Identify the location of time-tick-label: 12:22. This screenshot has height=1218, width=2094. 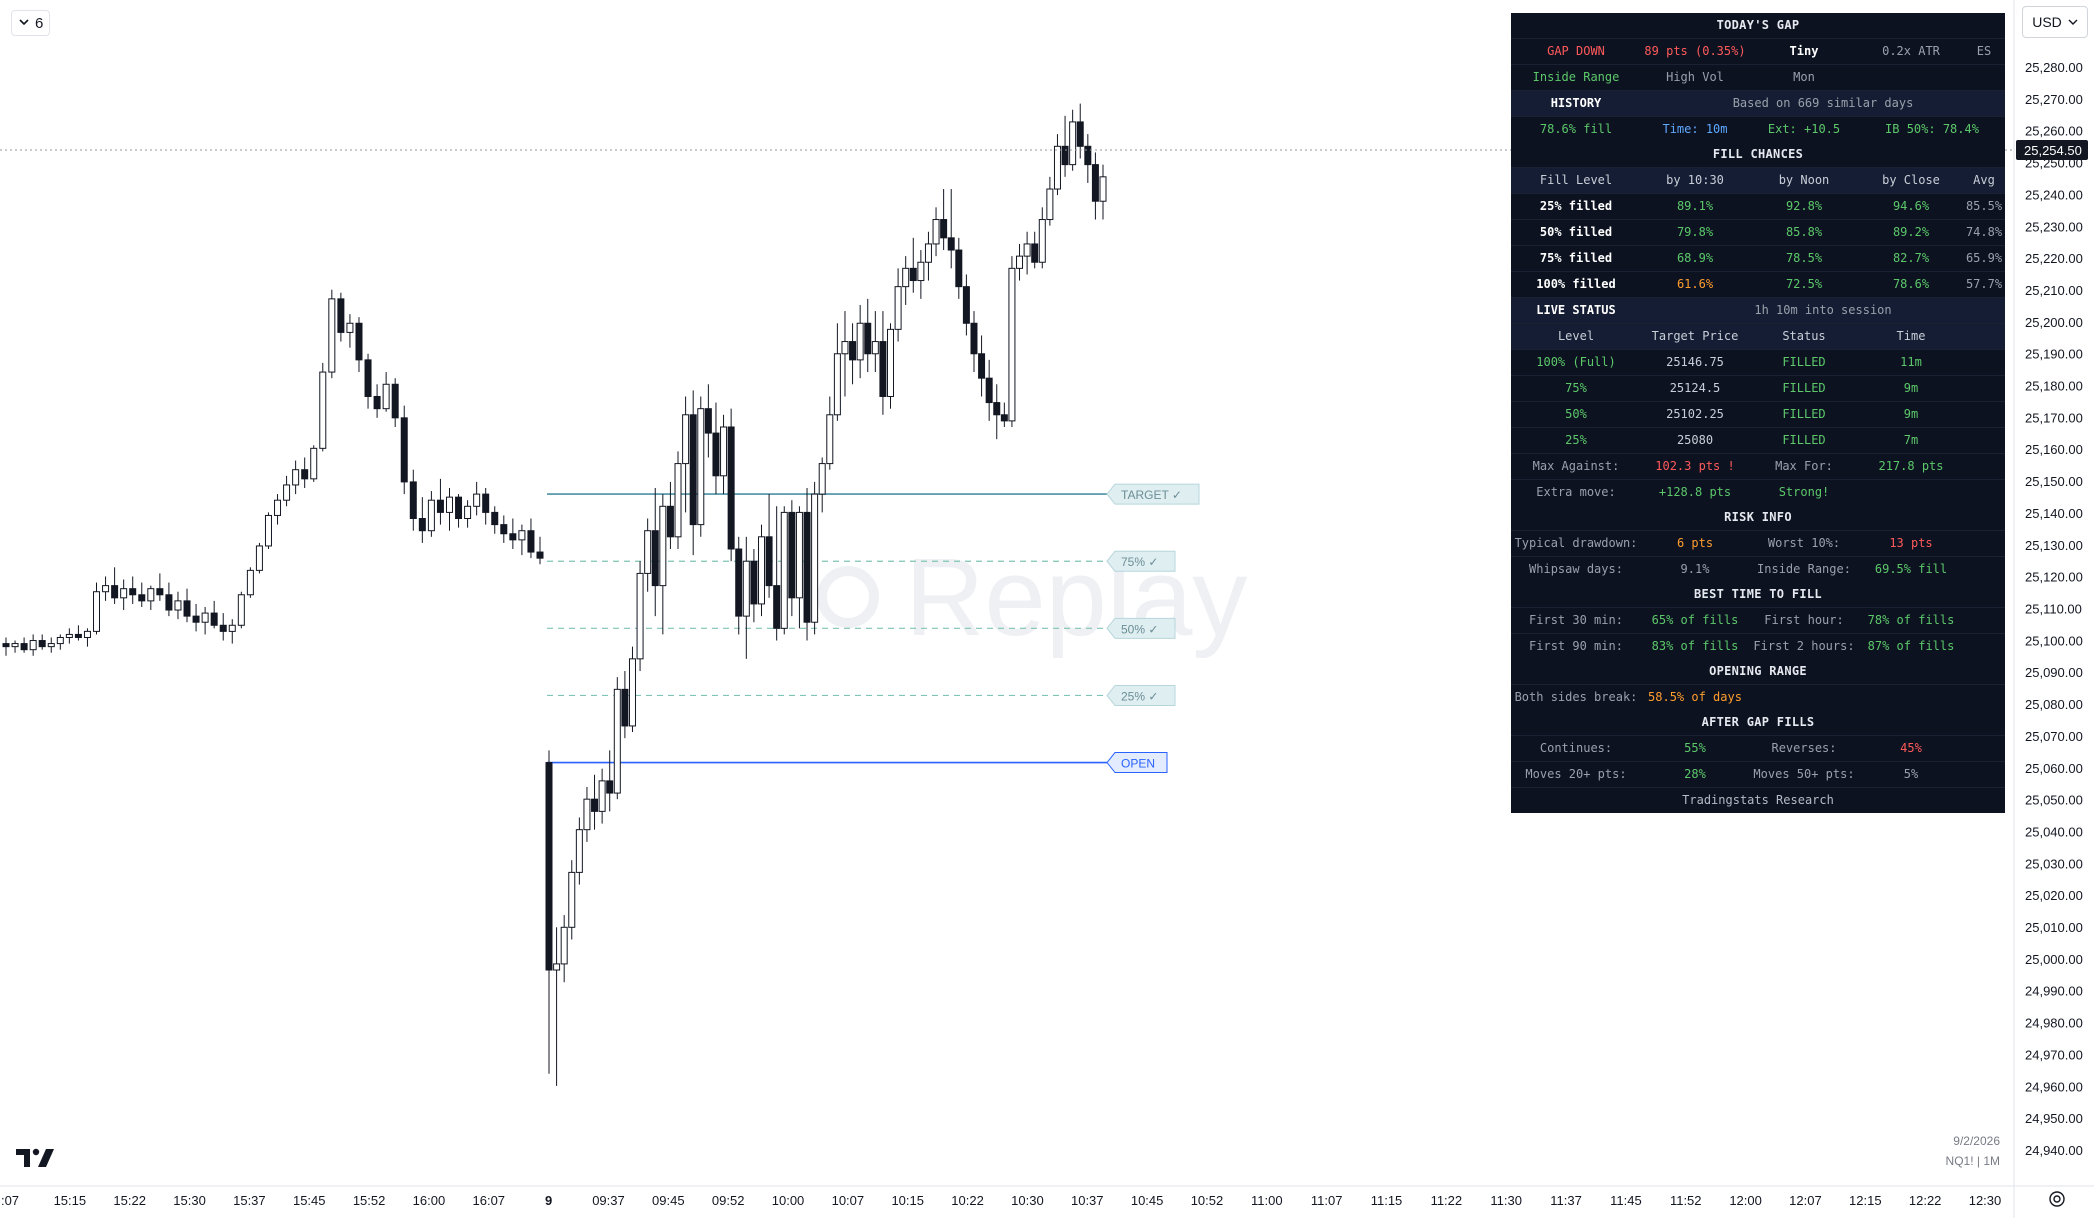
(1925, 1200).